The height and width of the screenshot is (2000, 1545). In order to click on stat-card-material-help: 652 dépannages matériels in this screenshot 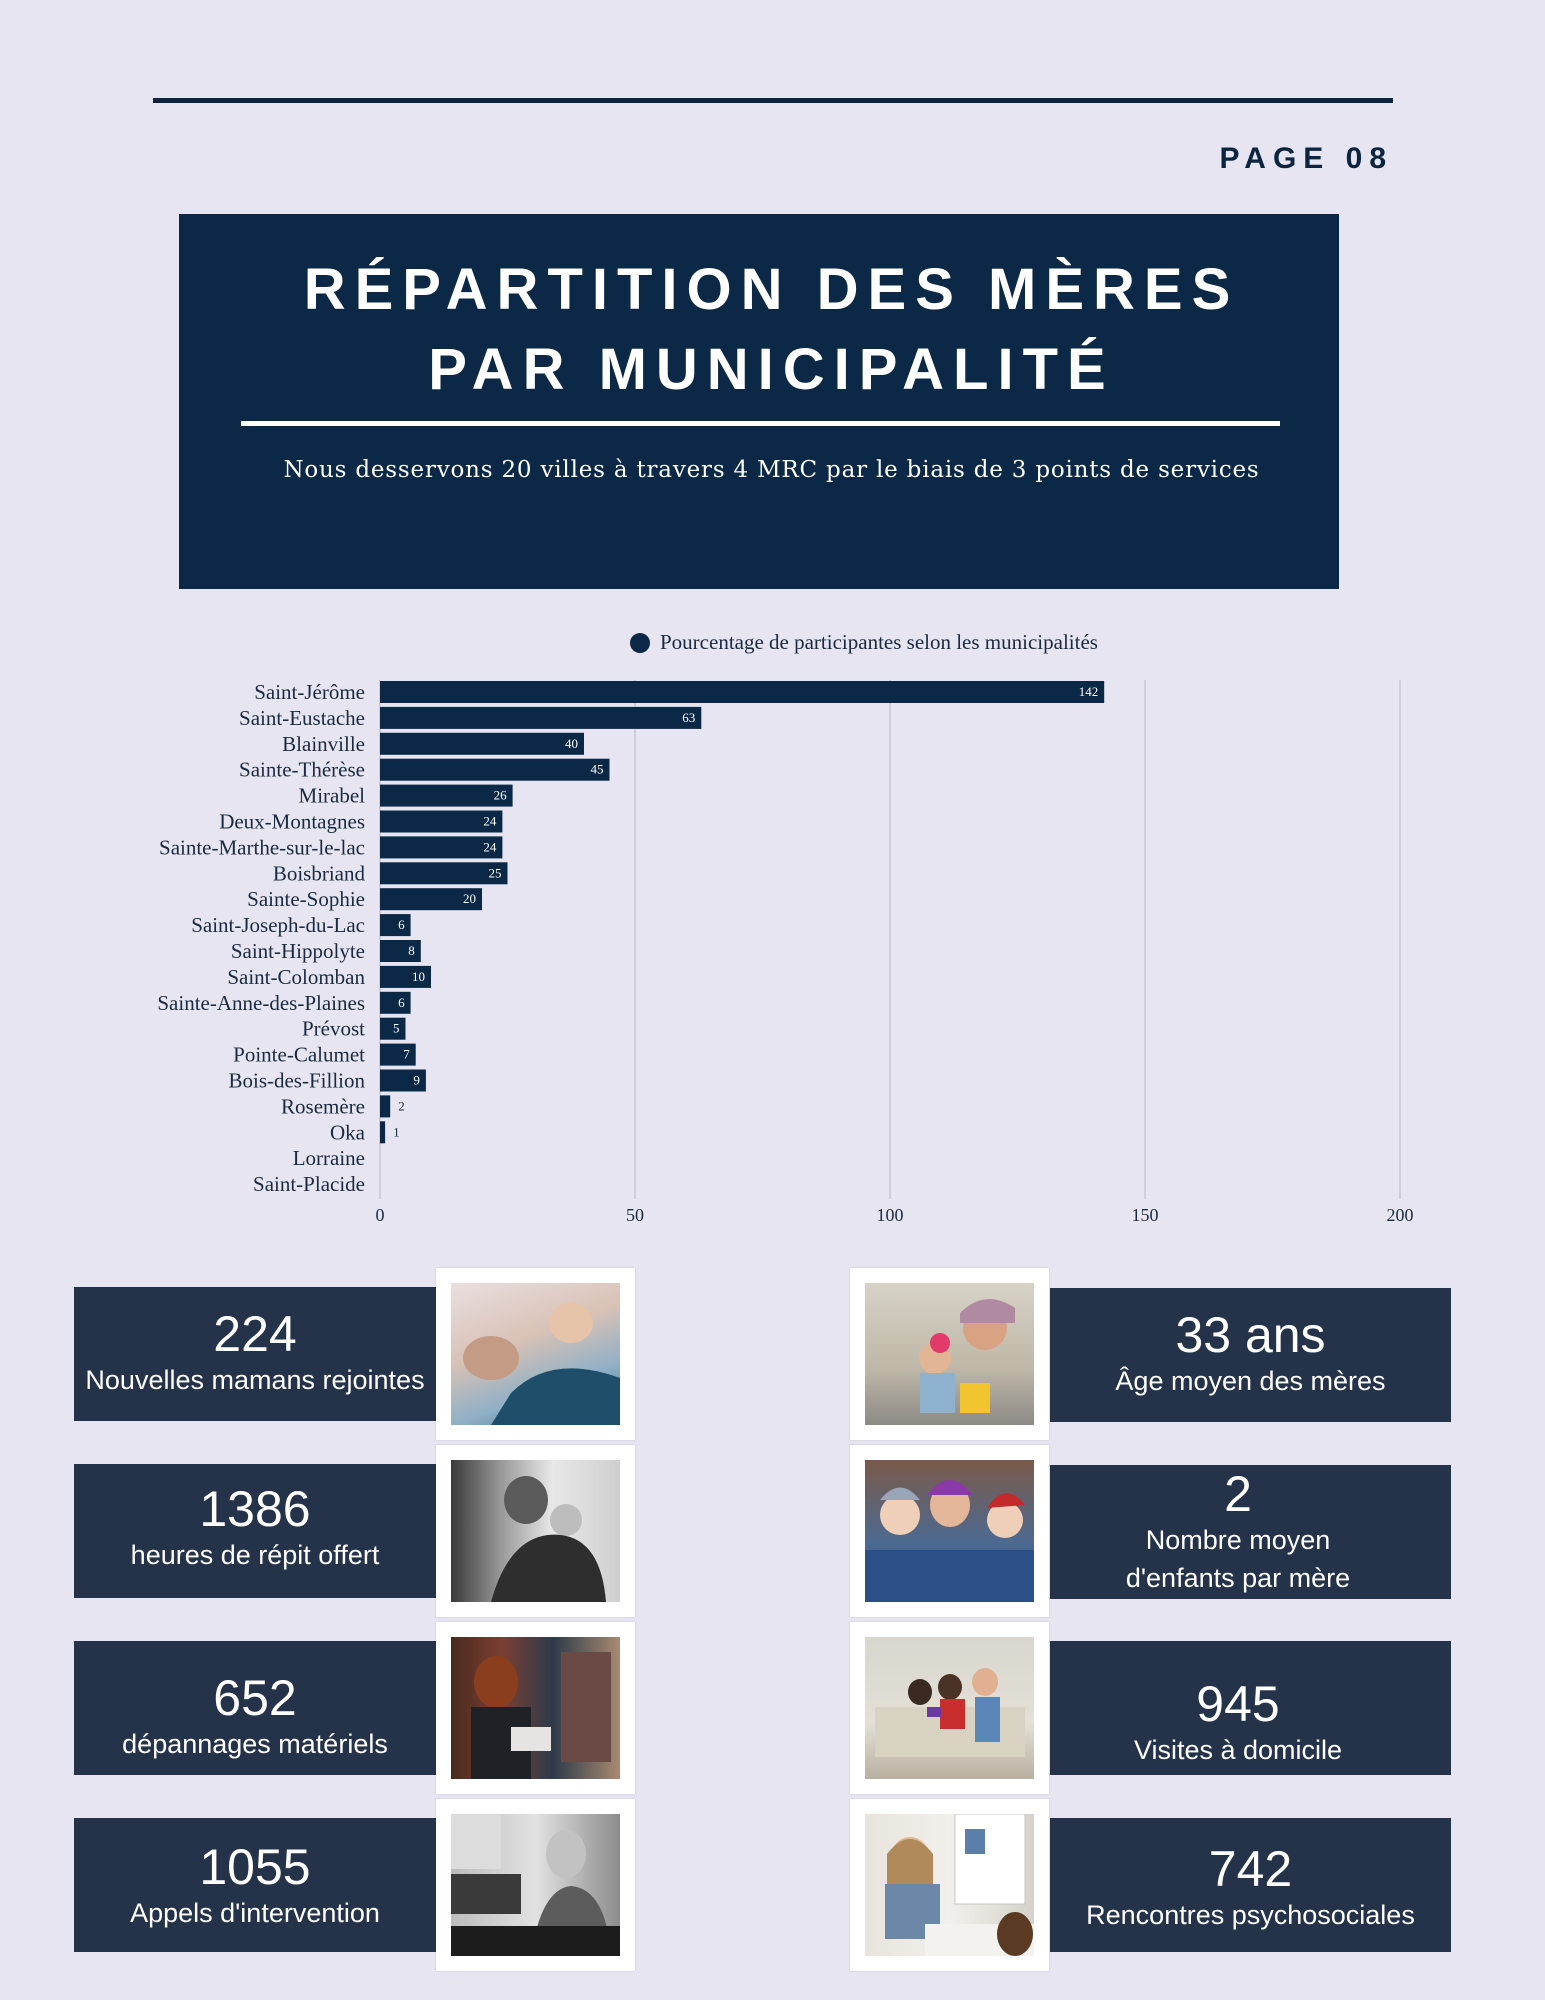, I will do `click(255, 1708)`.